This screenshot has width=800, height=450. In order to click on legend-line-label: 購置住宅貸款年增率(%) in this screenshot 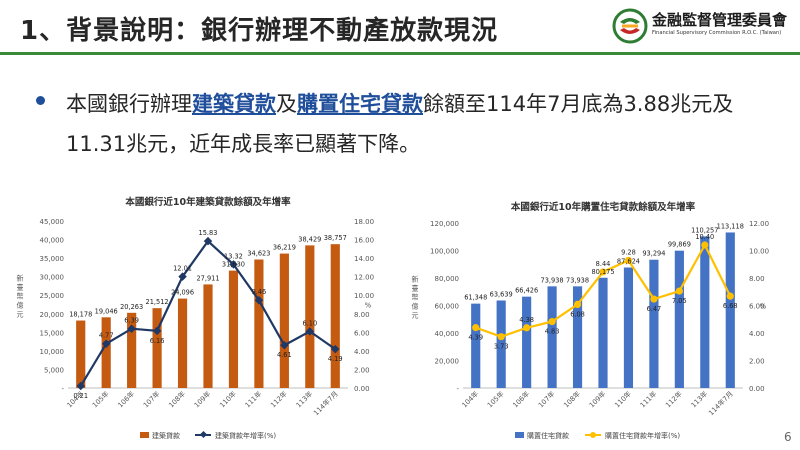, I will do `click(642, 435)`.